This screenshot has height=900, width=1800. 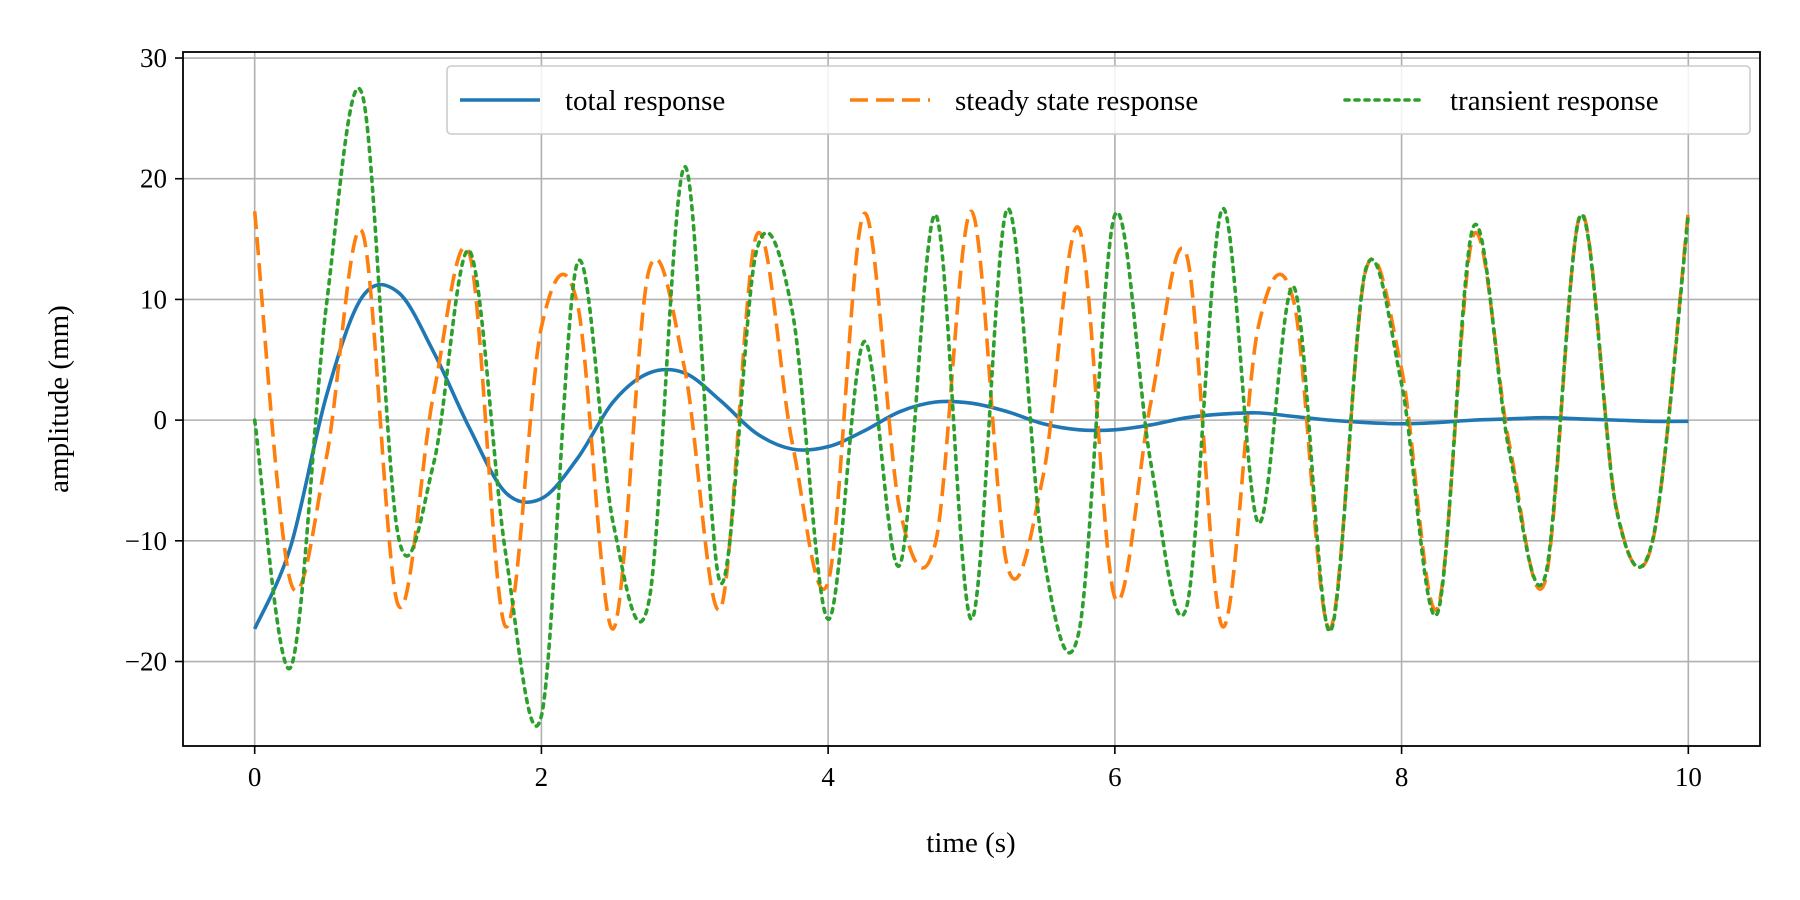 What do you see at coordinates (255, 777) in the screenshot?
I see `x-tick-label: 0` at bounding box center [255, 777].